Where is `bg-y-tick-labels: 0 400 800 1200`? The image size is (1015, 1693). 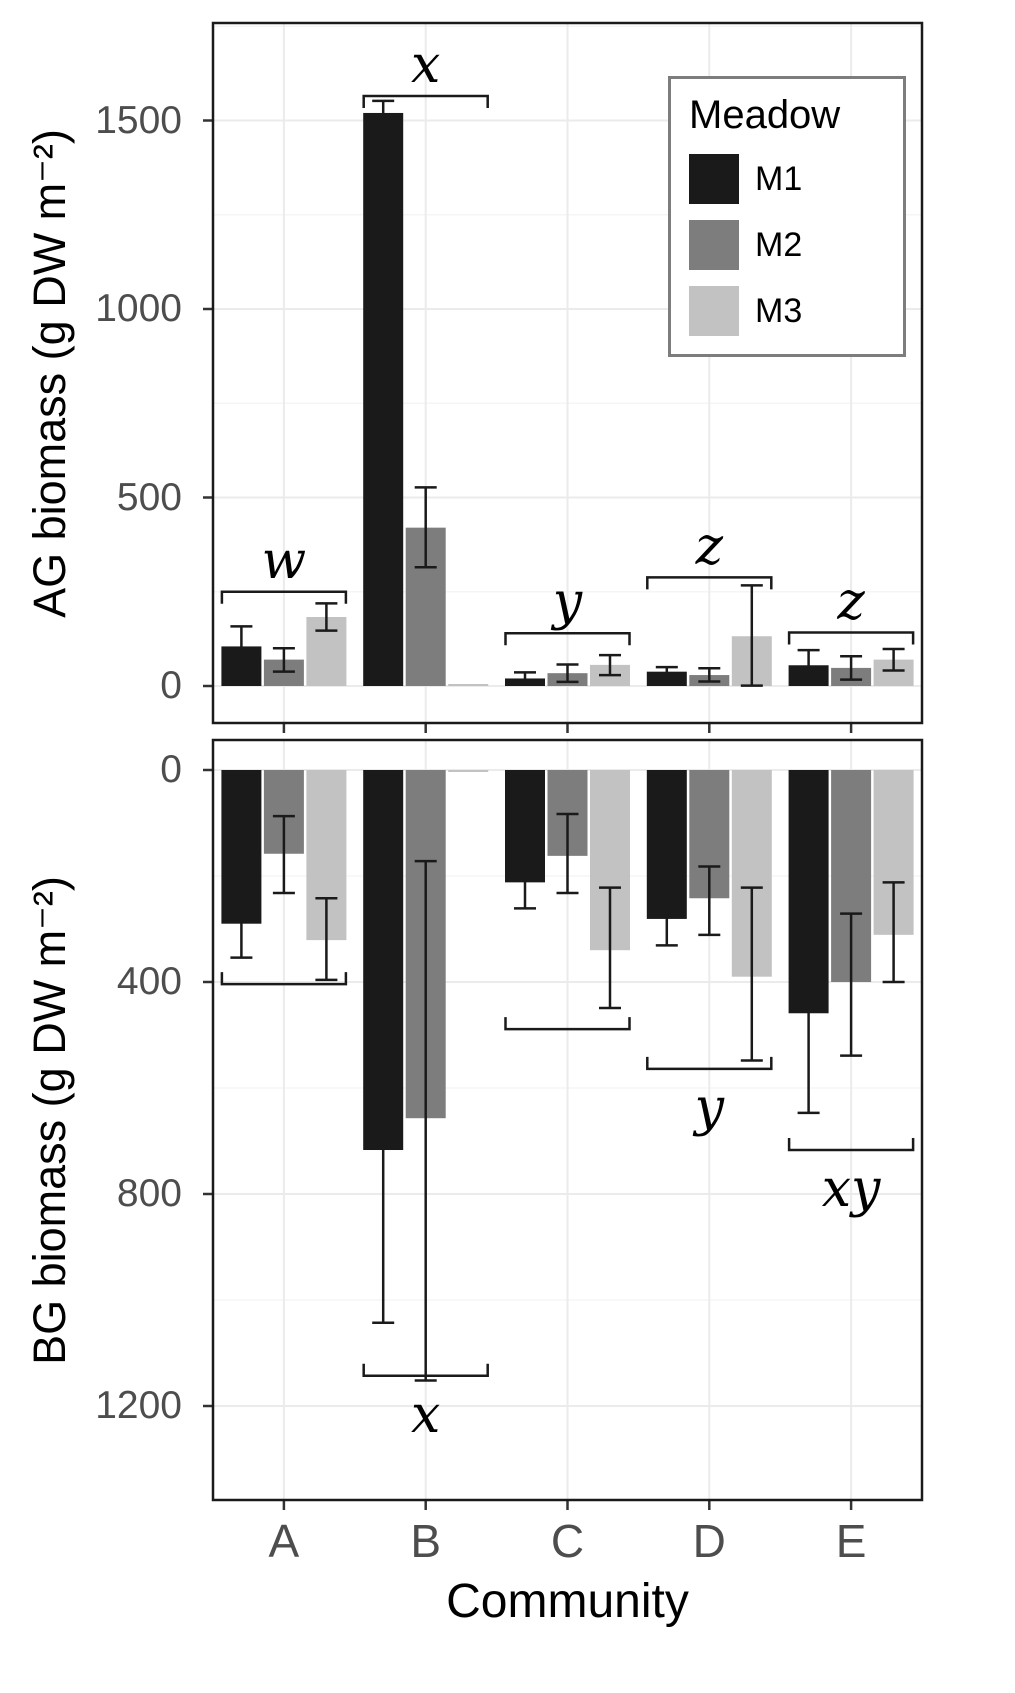
bg-y-tick-labels: 0 400 800 1200 is located at coordinates (99, 1120).